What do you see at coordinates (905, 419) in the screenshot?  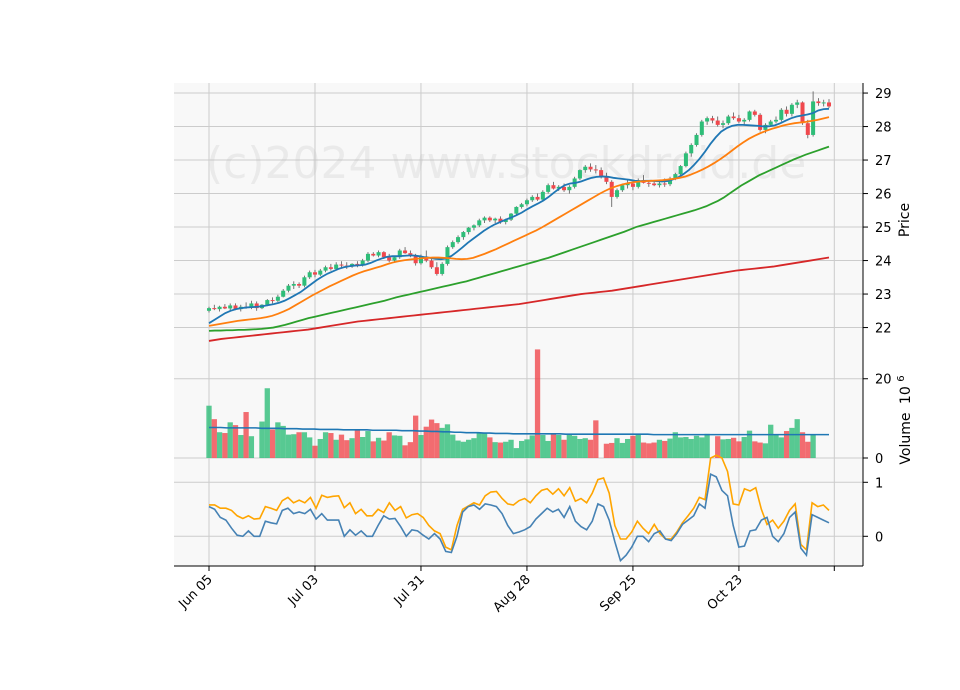 I see `volume-axis-title: Volume 10 6` at bounding box center [905, 419].